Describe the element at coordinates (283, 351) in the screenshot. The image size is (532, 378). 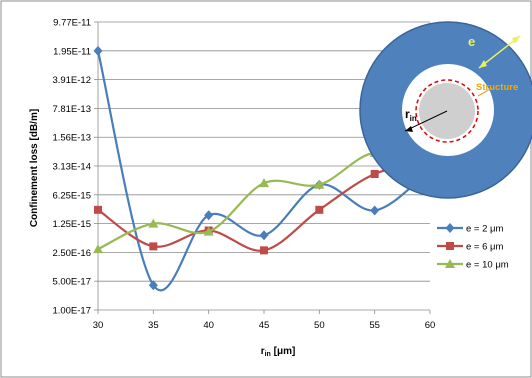
I see `x-axis-title-unit: [μm]` at that location.